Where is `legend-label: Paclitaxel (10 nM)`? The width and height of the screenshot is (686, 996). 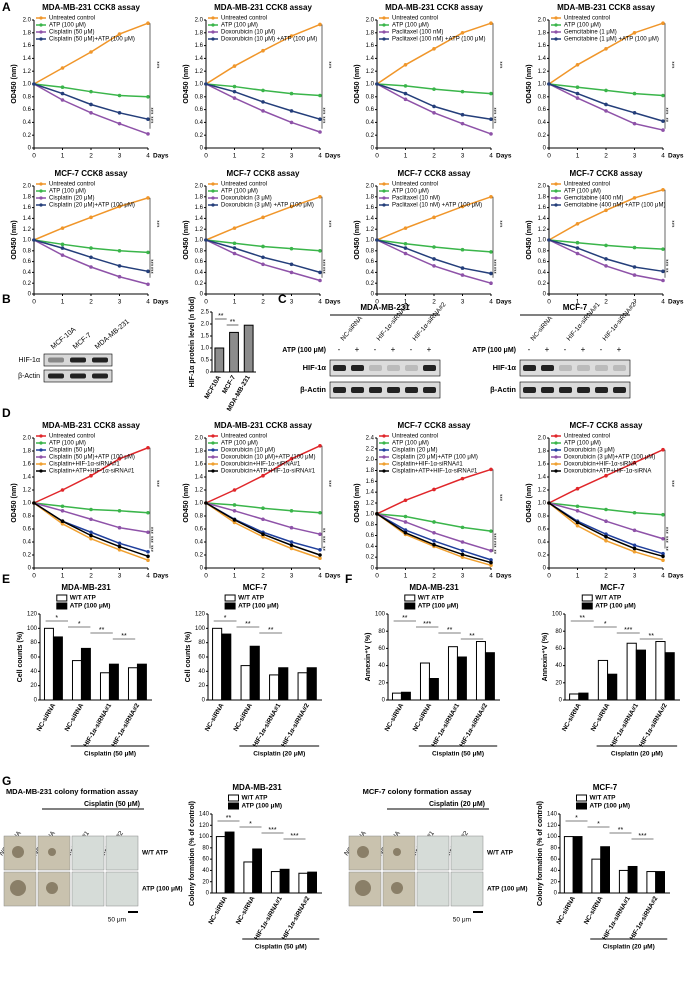
legend-label: Paclitaxel (10 nM) is located at coordinates (416, 199).